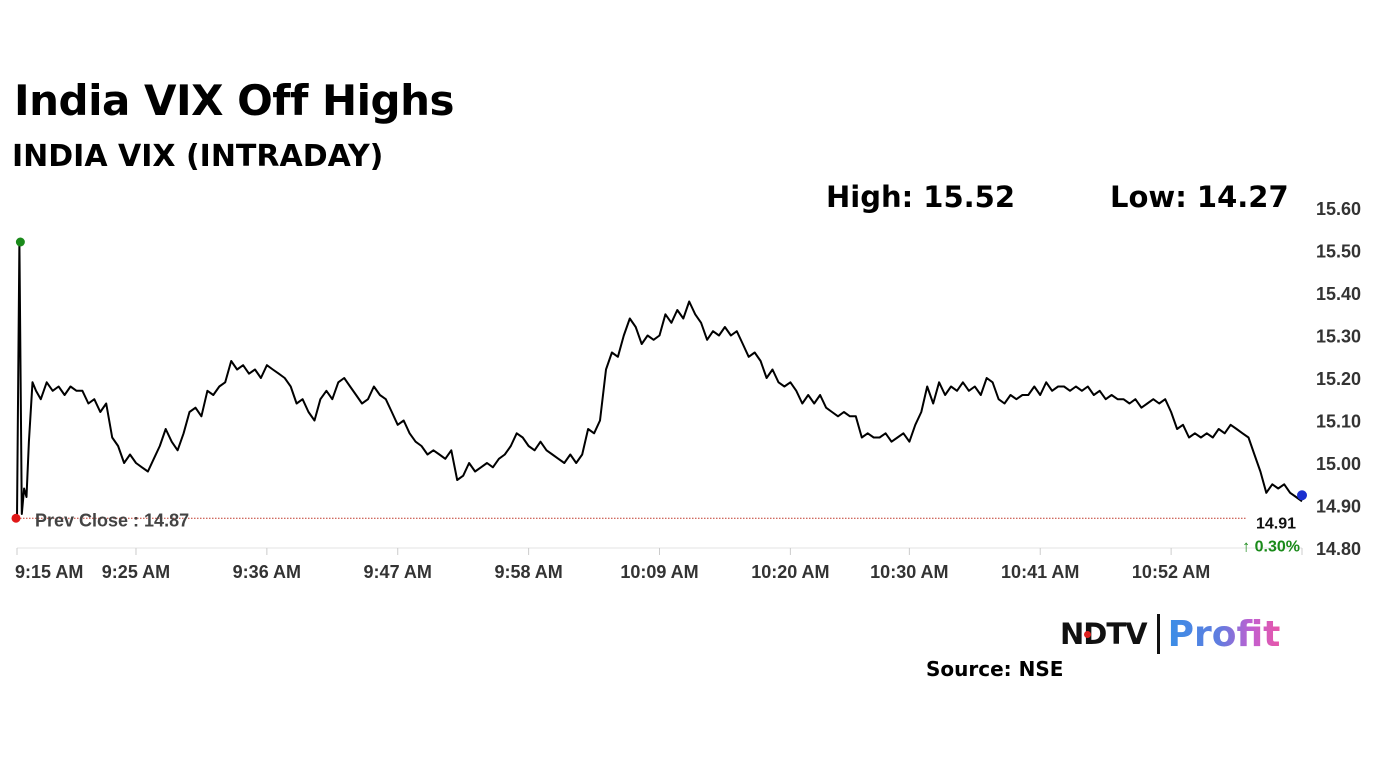 Image resolution: width=1382 pixels, height=777 pixels. I want to click on source-note: Source: NSE, so click(995, 669).